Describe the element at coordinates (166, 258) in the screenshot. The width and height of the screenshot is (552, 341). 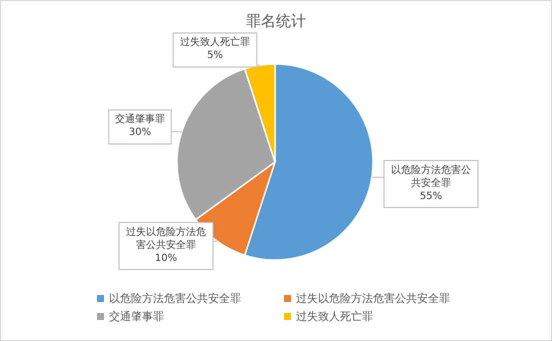
I see `data-label: 10%` at that location.